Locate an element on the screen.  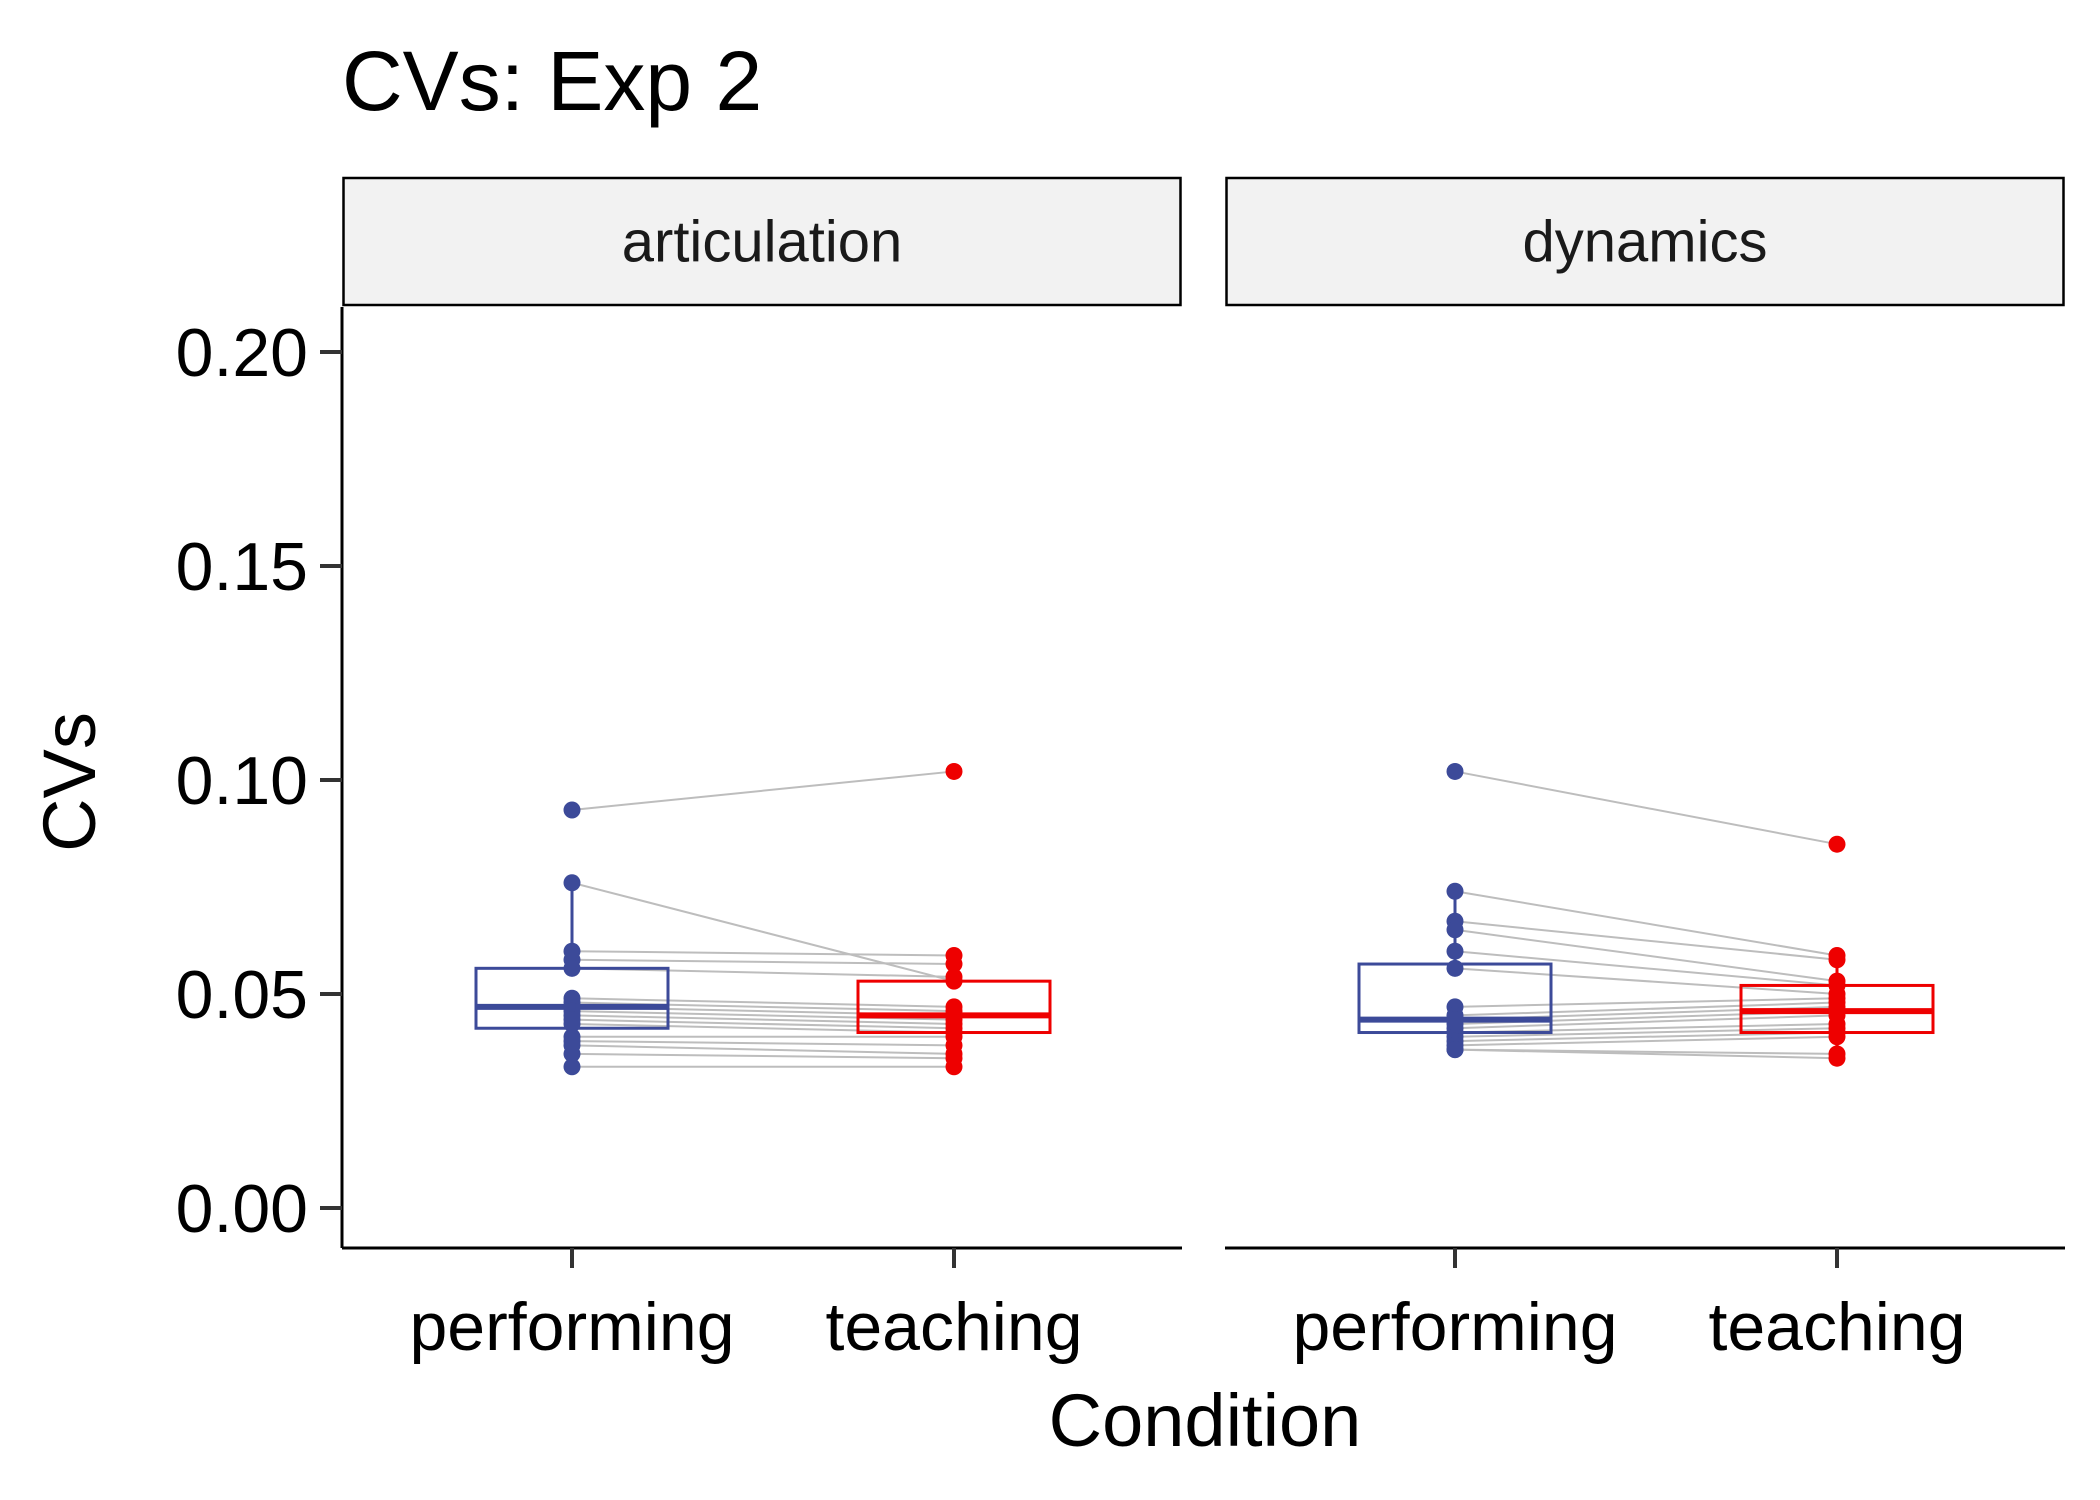
y-axis-title: CVs is located at coordinates (69, 782).